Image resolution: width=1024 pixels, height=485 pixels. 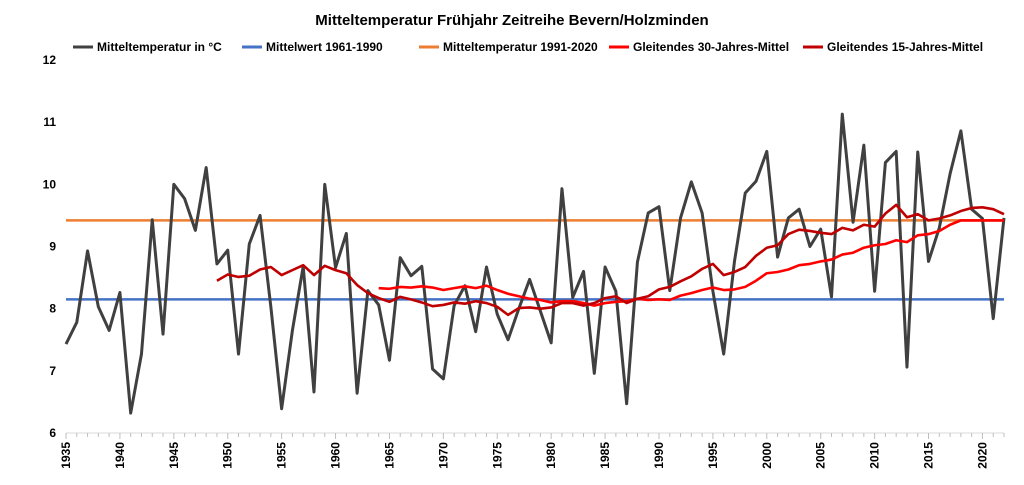 I want to click on x-tick-label: 1940, so click(x=120, y=455).